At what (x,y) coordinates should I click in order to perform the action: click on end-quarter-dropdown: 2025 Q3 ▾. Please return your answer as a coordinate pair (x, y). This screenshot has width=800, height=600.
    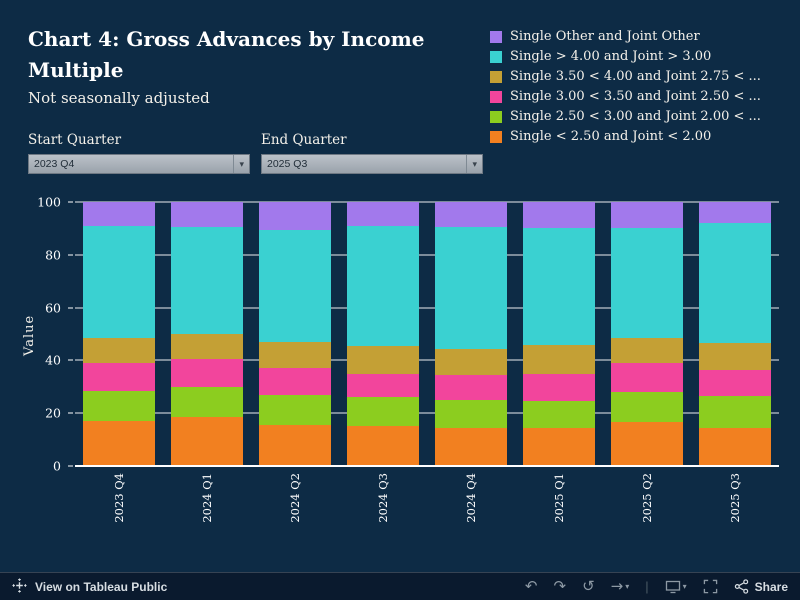
    Looking at the image, I should click on (372, 164).